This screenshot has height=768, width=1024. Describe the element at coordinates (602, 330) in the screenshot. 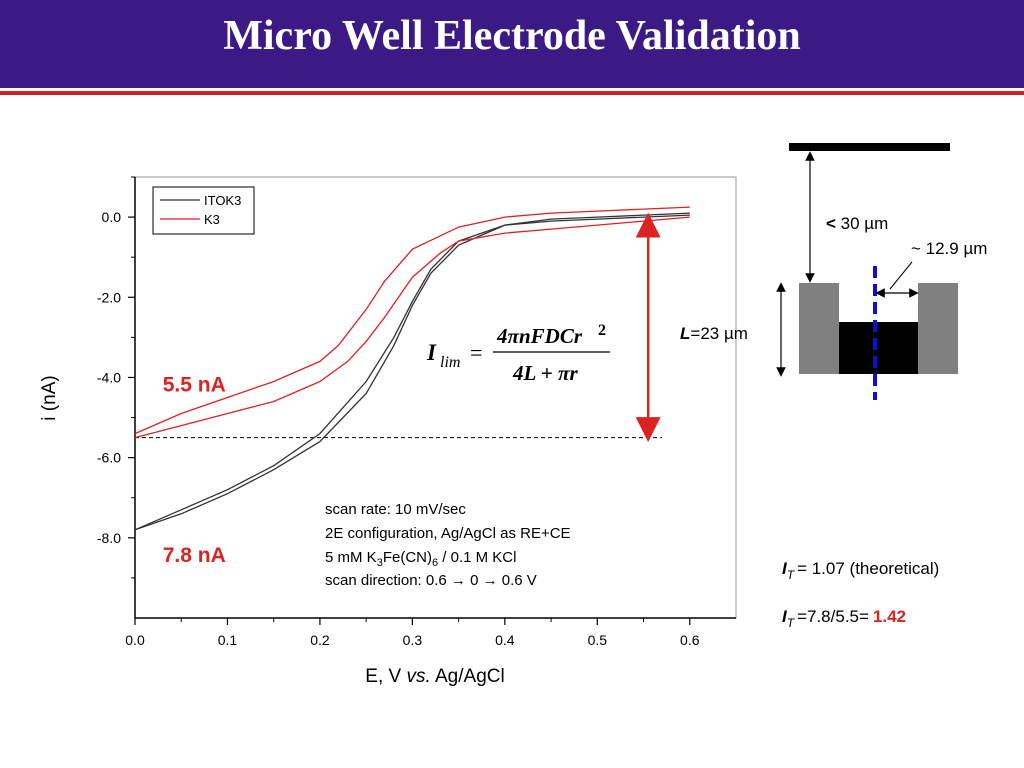

I see `svg-text: 2` at that location.